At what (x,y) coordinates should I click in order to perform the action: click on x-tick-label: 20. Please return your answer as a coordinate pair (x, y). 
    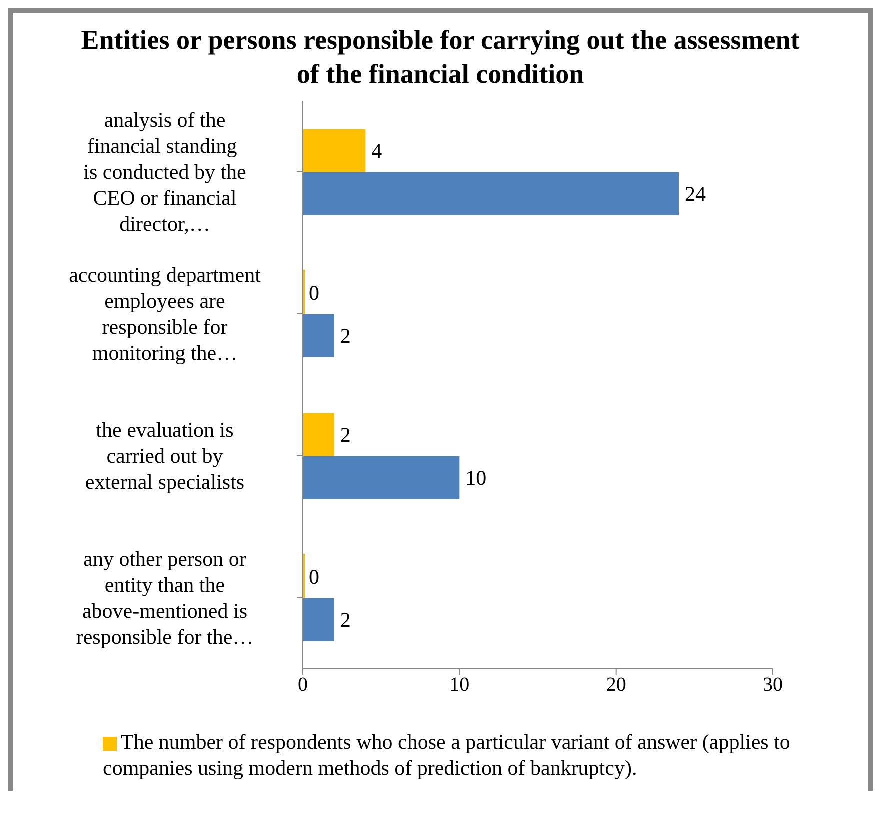
    Looking at the image, I should click on (616, 685).